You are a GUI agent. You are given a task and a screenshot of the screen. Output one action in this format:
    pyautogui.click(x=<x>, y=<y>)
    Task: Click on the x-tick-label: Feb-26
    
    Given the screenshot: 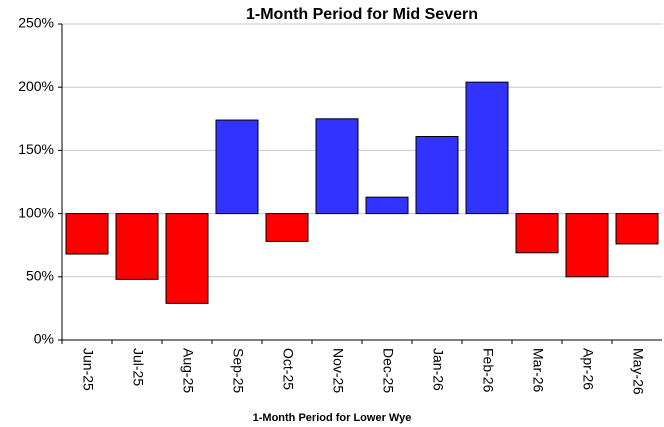 What is the action you would take?
    pyautogui.click(x=488, y=370)
    